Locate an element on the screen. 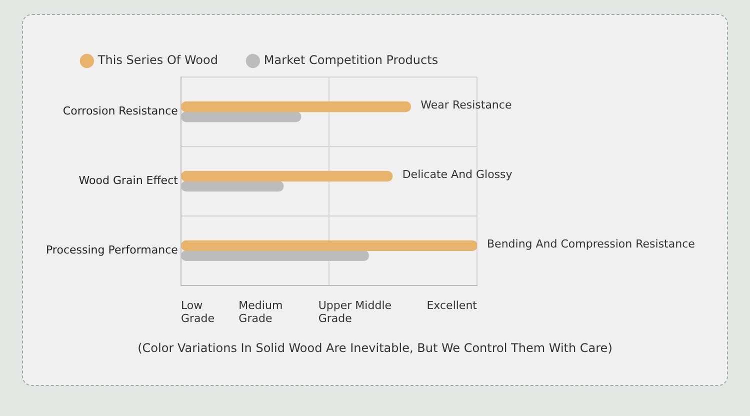  legend-label: This Series Of Wood is located at coordinates (157, 60).